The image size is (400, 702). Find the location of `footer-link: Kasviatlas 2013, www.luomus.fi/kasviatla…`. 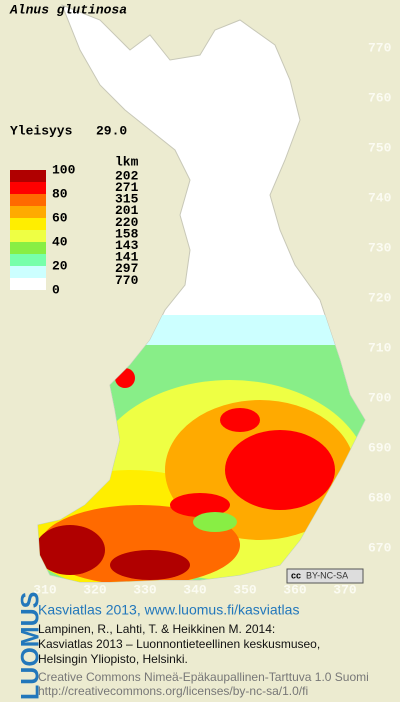

footer-link: Kasviatlas 2013, www.luomus.fi/kasviatla… is located at coordinates (168, 610).